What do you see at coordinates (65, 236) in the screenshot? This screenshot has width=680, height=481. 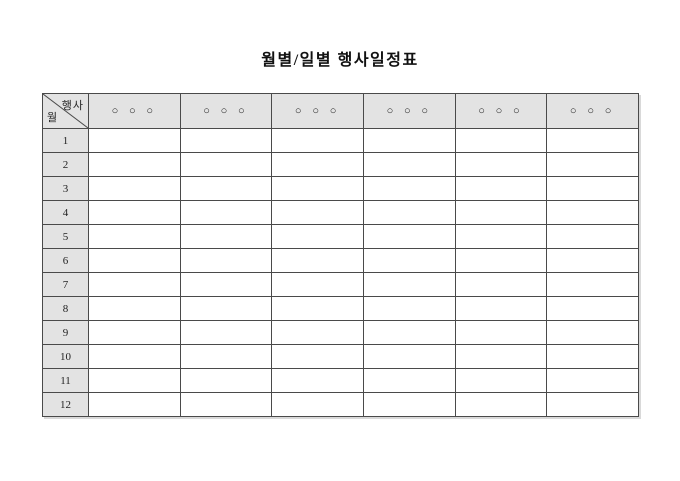 I see `month-label: 5` at bounding box center [65, 236].